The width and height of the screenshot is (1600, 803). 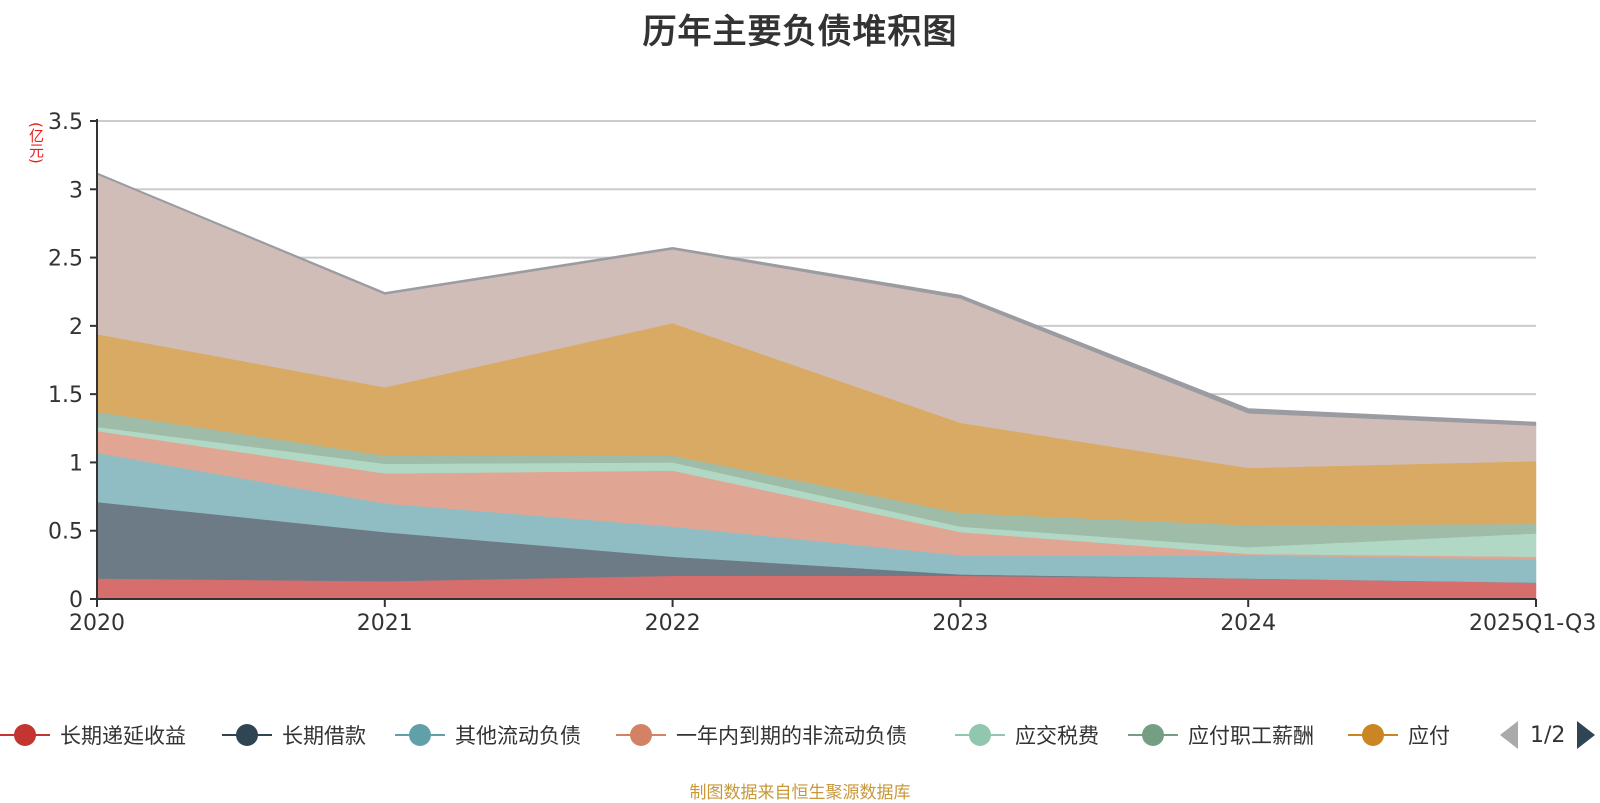 I want to click on legend-item: 其他流动负债, so click(x=488, y=735).